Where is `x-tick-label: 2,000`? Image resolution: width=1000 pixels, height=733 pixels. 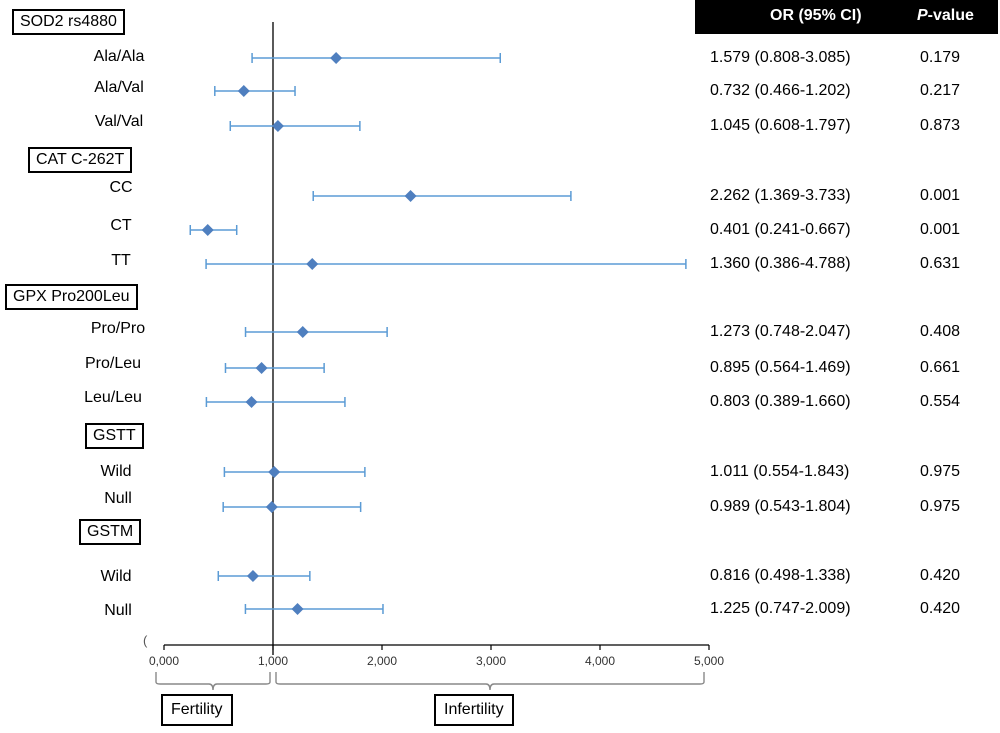
x-tick-label: 2,000 is located at coordinates (382, 661).